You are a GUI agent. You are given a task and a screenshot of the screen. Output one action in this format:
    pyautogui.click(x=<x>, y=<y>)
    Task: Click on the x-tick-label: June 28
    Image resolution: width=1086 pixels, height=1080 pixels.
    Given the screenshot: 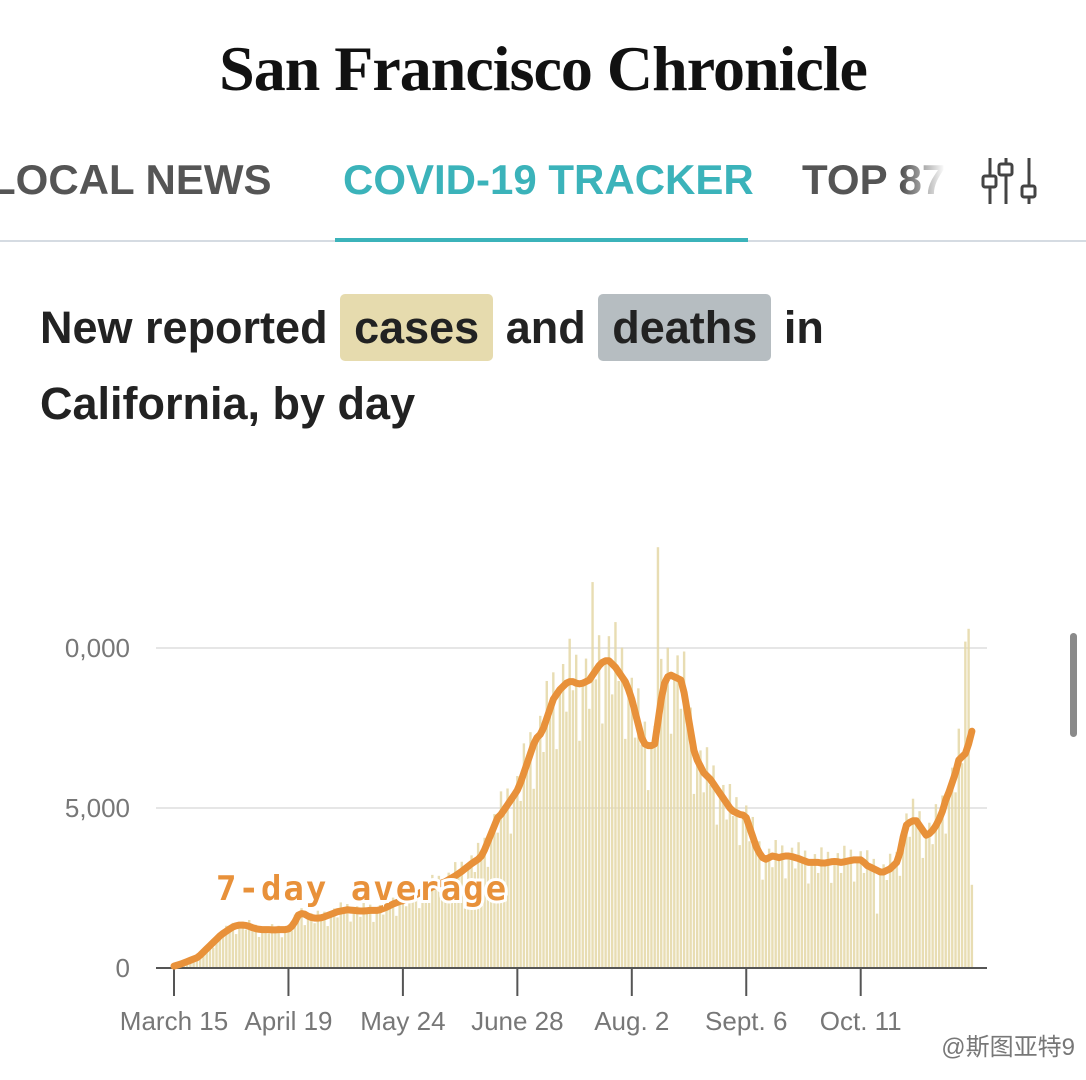 What is the action you would take?
    pyautogui.click(x=517, y=1021)
    